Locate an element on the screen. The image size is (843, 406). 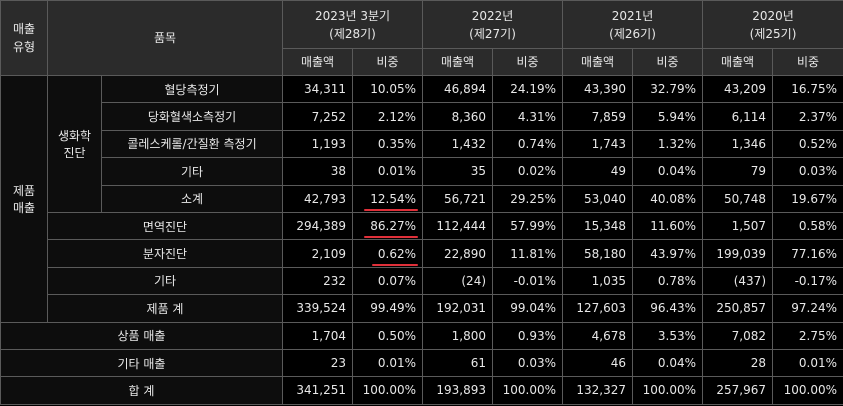
cell: 0.07% is located at coordinates (387, 281).